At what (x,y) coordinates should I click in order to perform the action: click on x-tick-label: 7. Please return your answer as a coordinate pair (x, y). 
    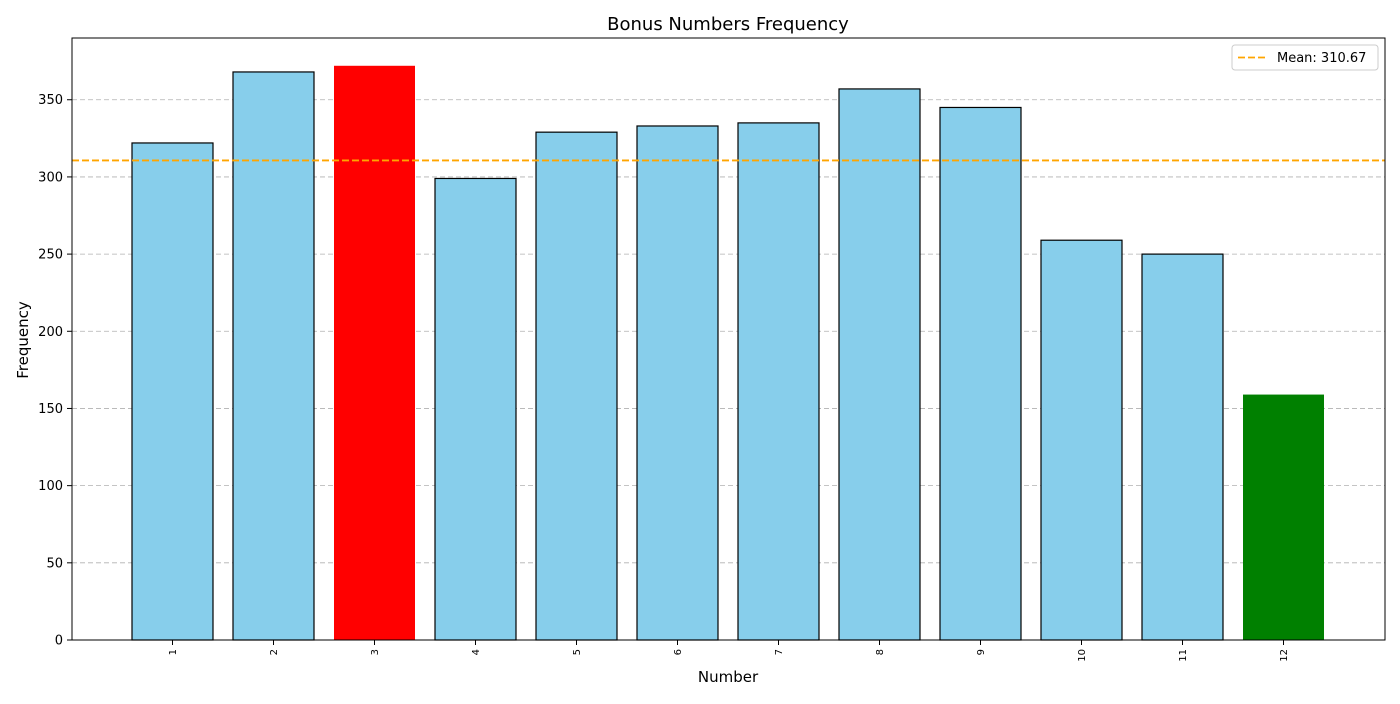
    Looking at the image, I should click on (779, 652).